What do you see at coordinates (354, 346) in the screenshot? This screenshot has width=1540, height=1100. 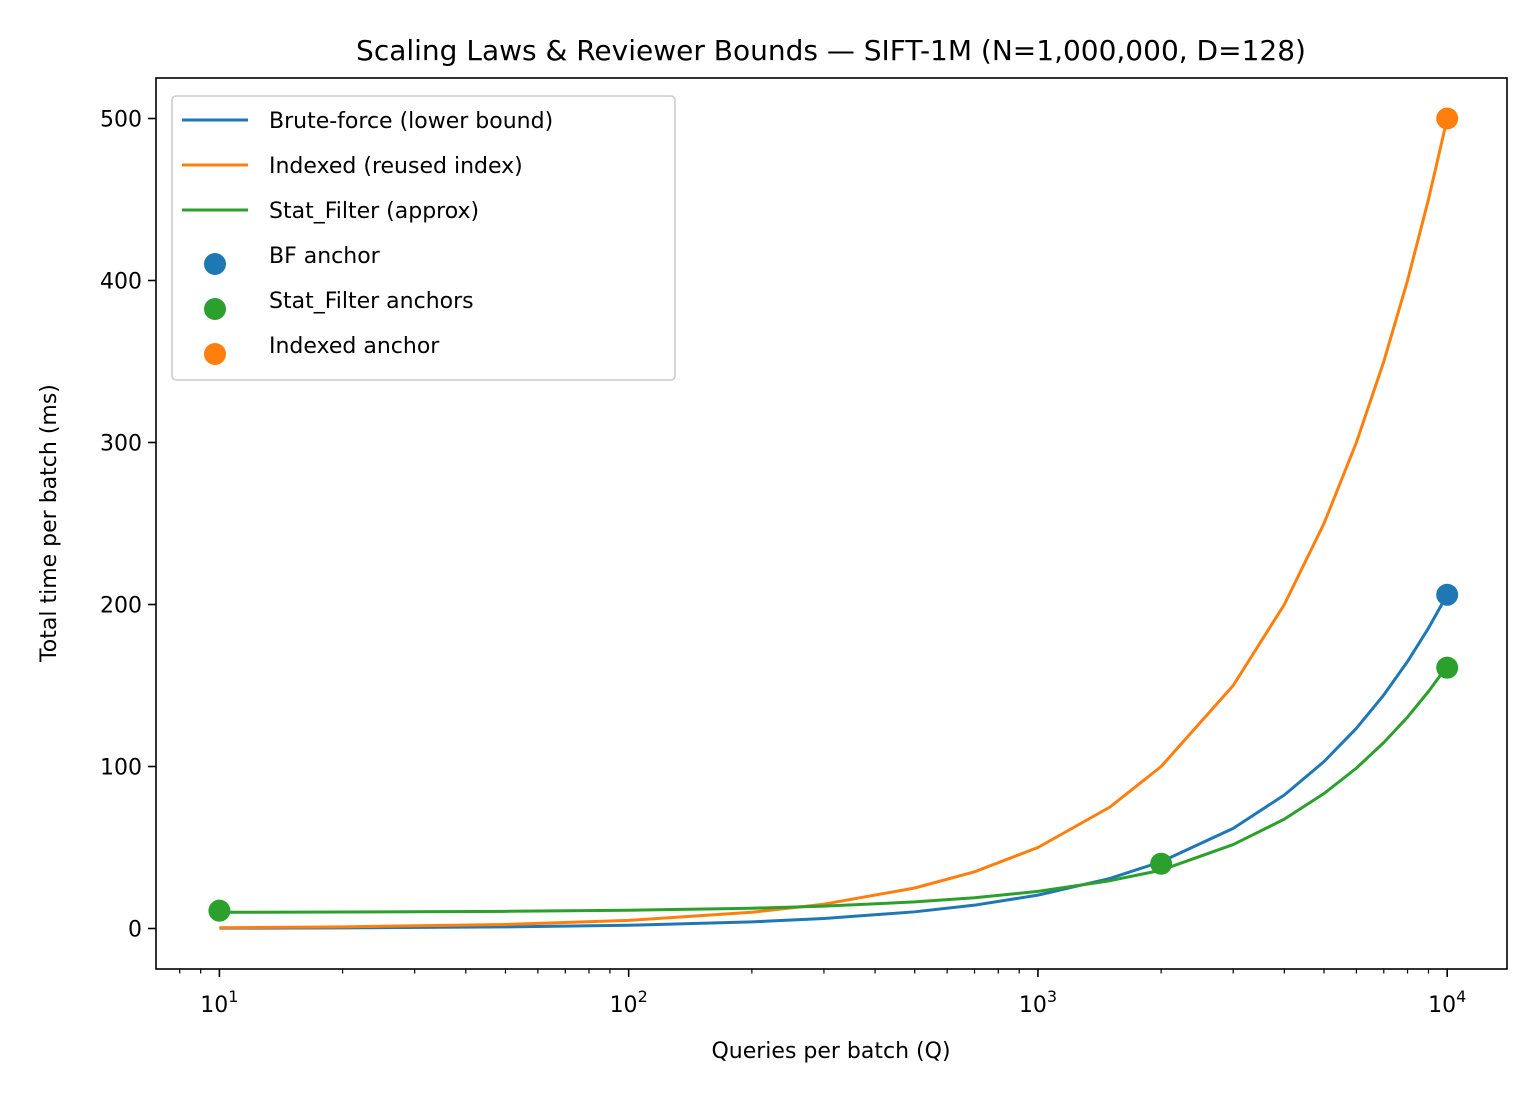 I see `legend-label: Indexed anchor` at bounding box center [354, 346].